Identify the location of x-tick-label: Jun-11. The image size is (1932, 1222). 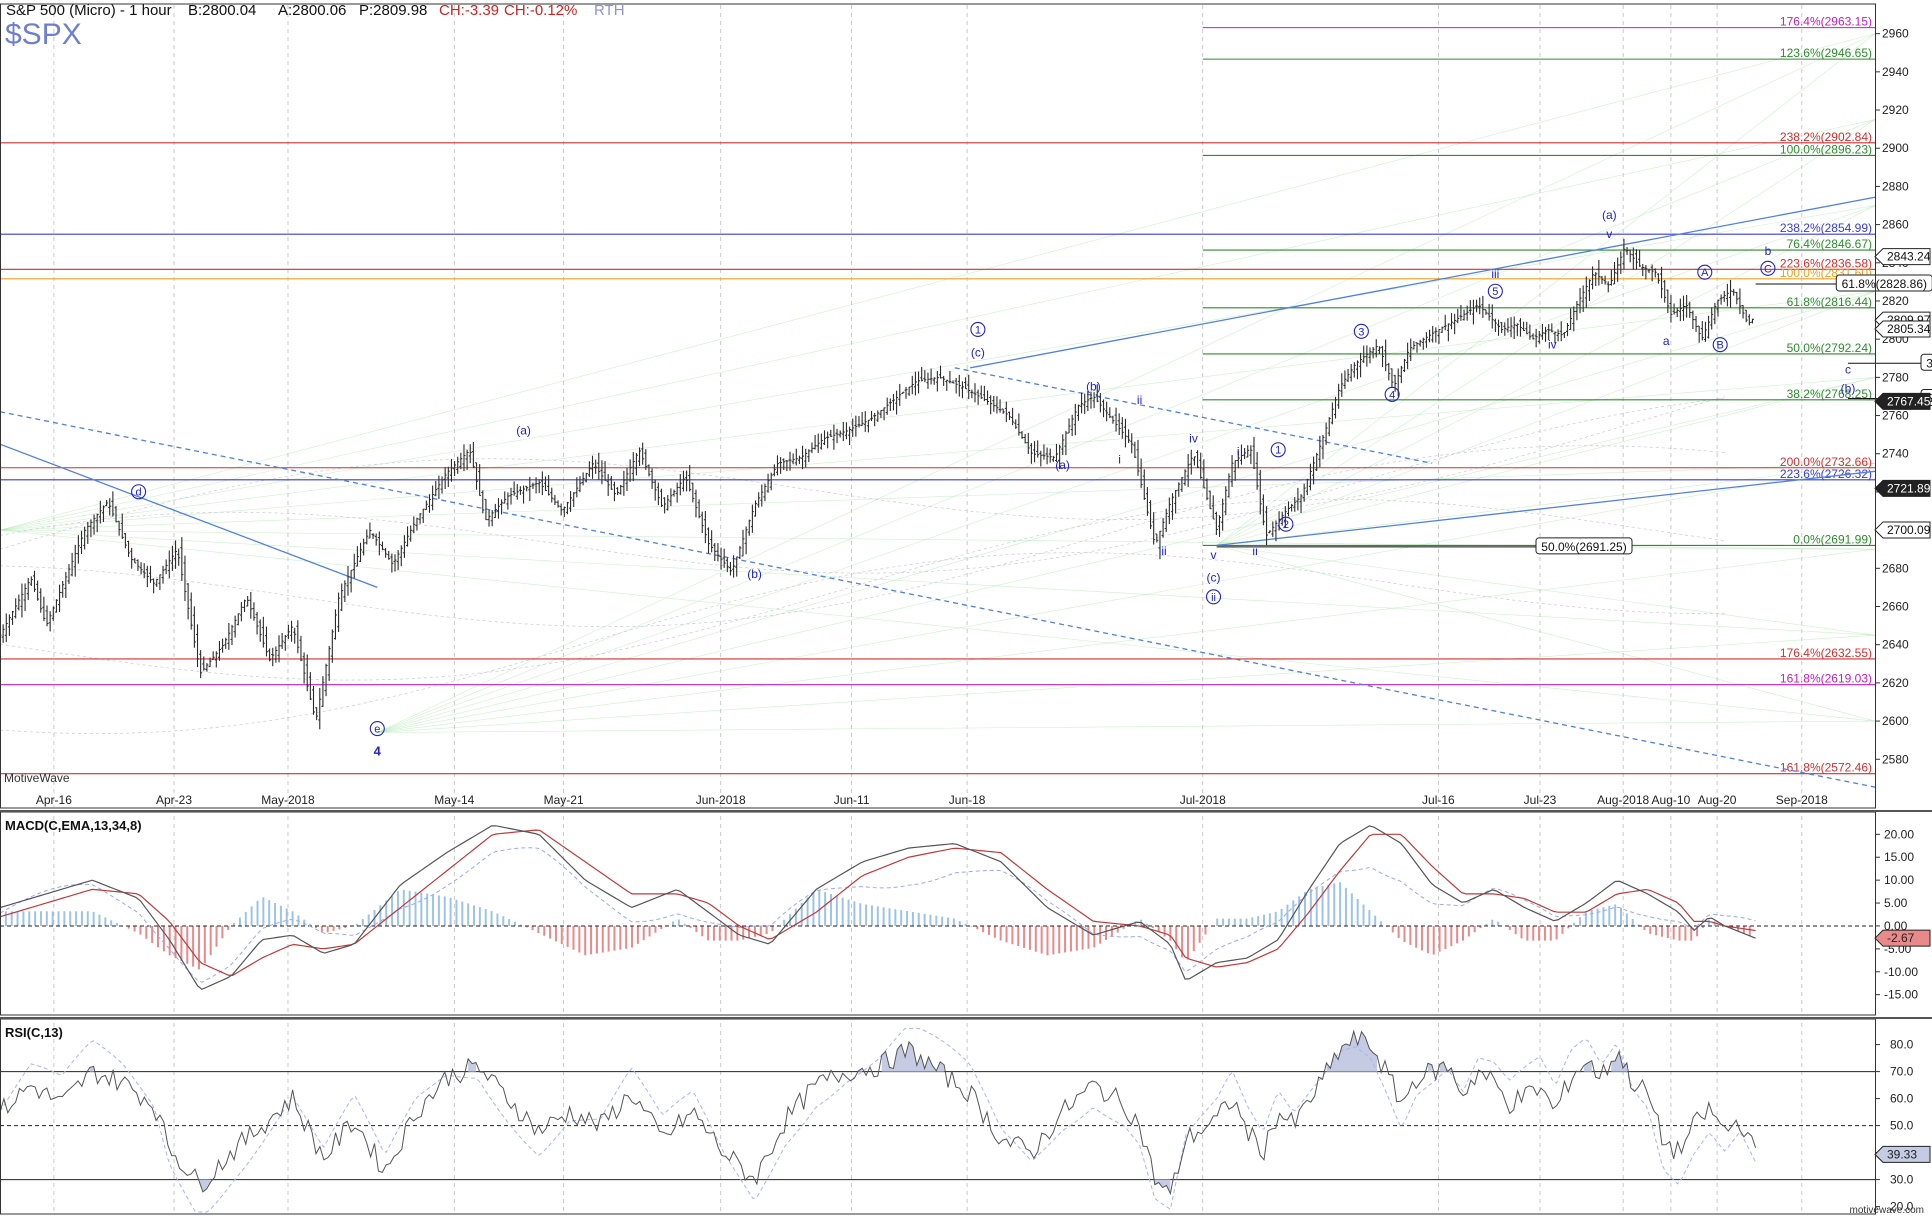
(852, 800).